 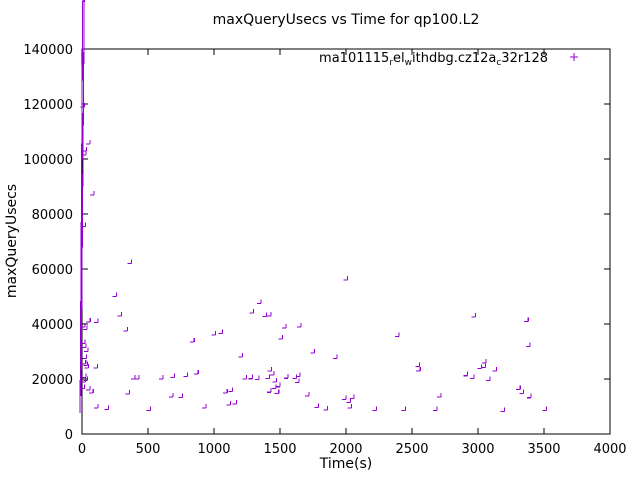 What do you see at coordinates (213, 449) in the screenshot?
I see `x-tick-label: 1000` at bounding box center [213, 449].